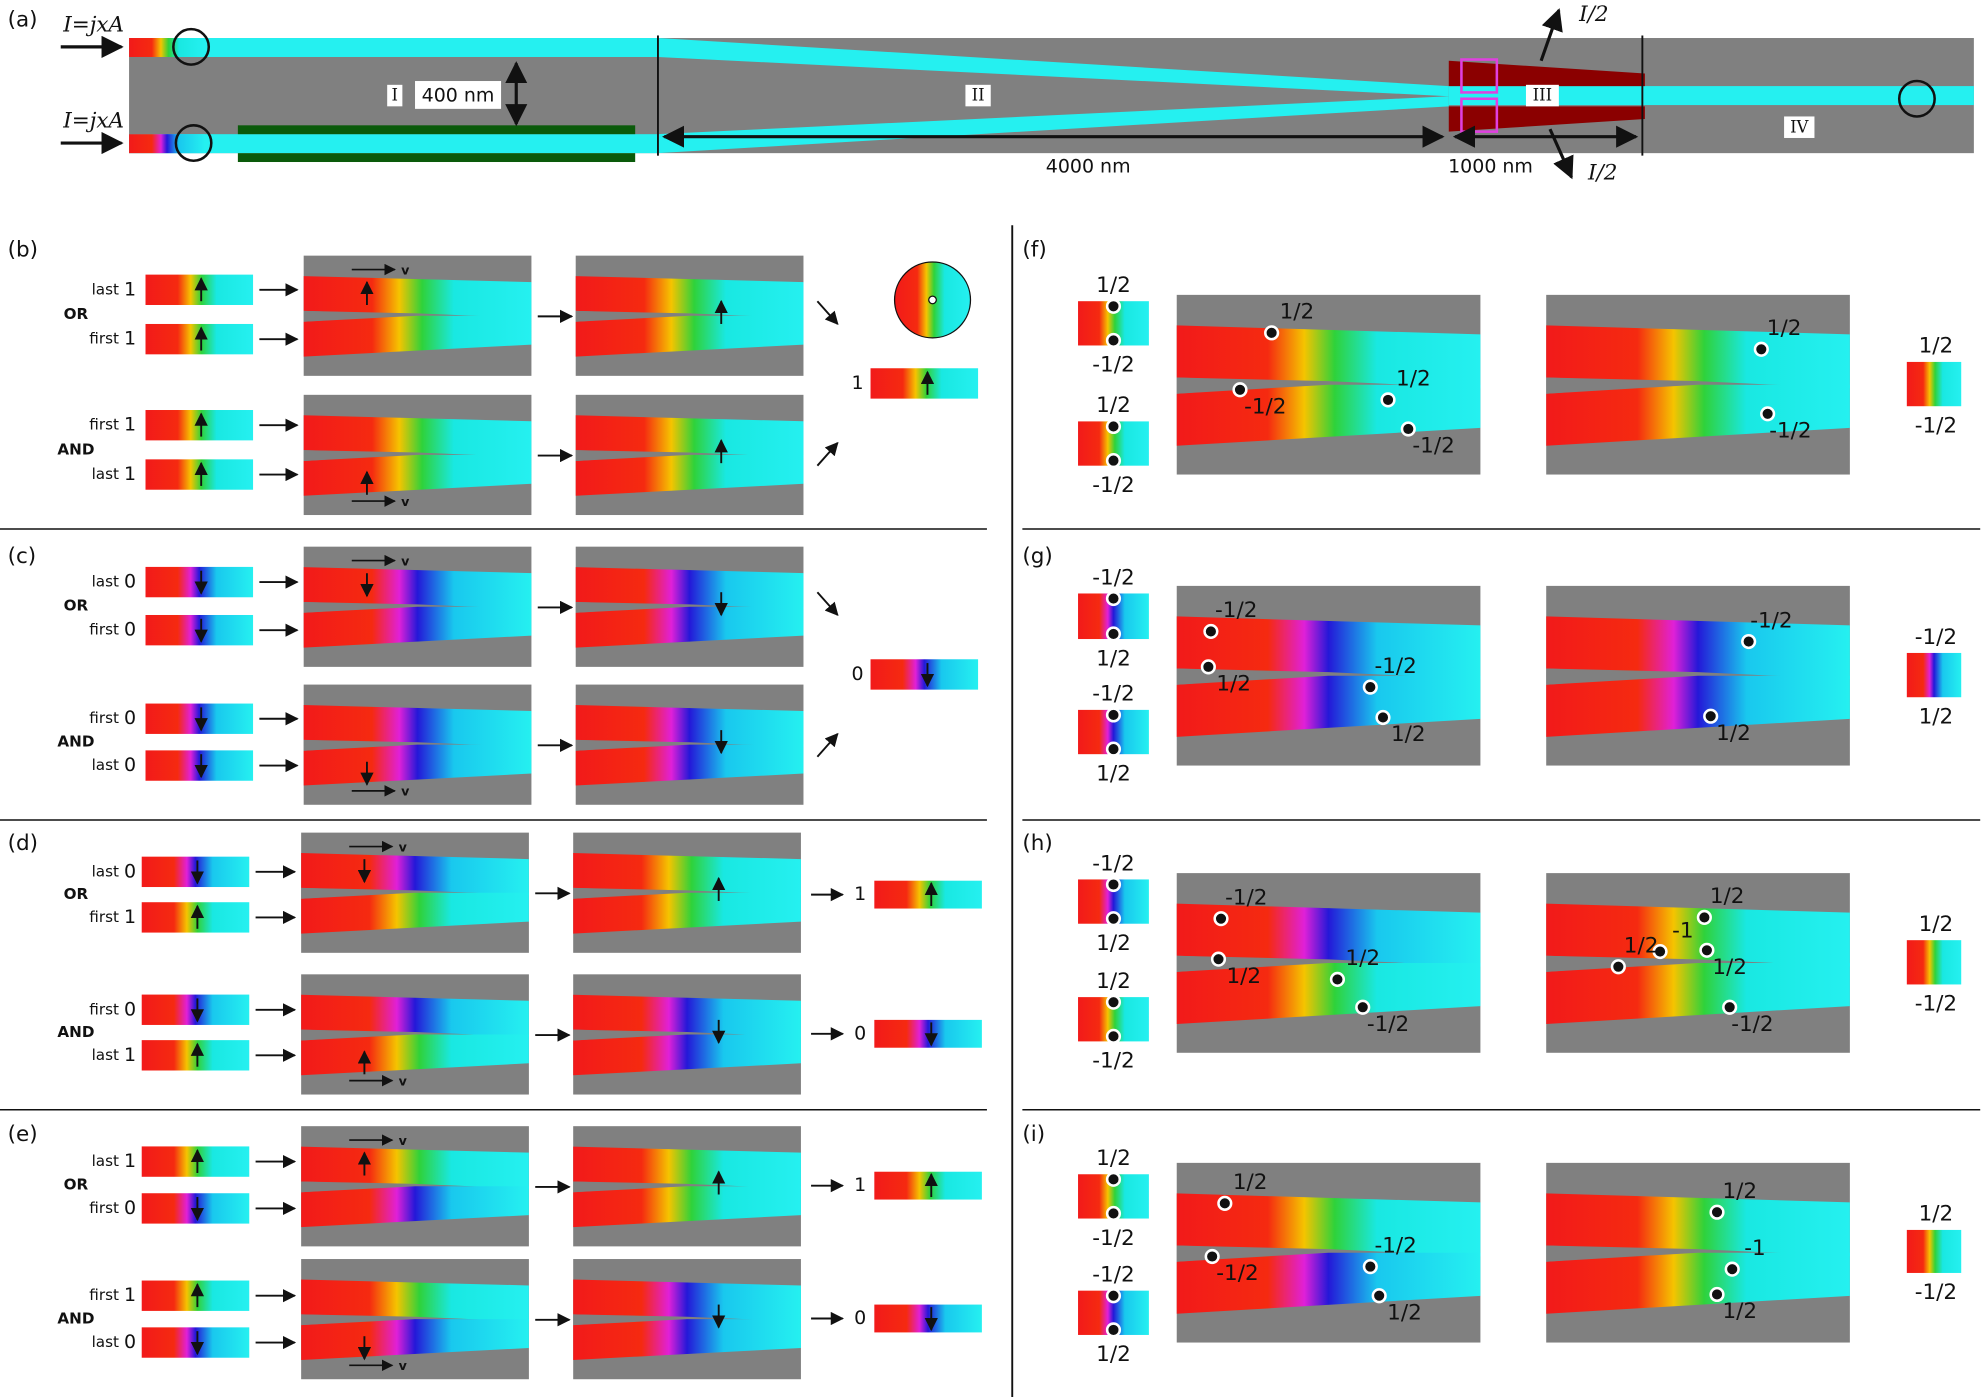 The height and width of the screenshot is (1397, 1984). I want to click on bottom-wire, so click(393, 144).